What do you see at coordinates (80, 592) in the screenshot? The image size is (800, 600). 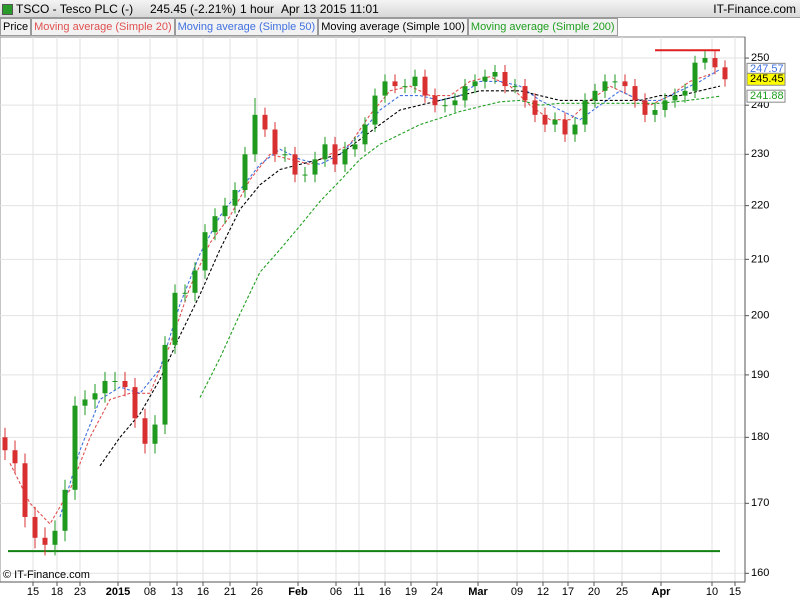 I see `x-tick-label: 23` at bounding box center [80, 592].